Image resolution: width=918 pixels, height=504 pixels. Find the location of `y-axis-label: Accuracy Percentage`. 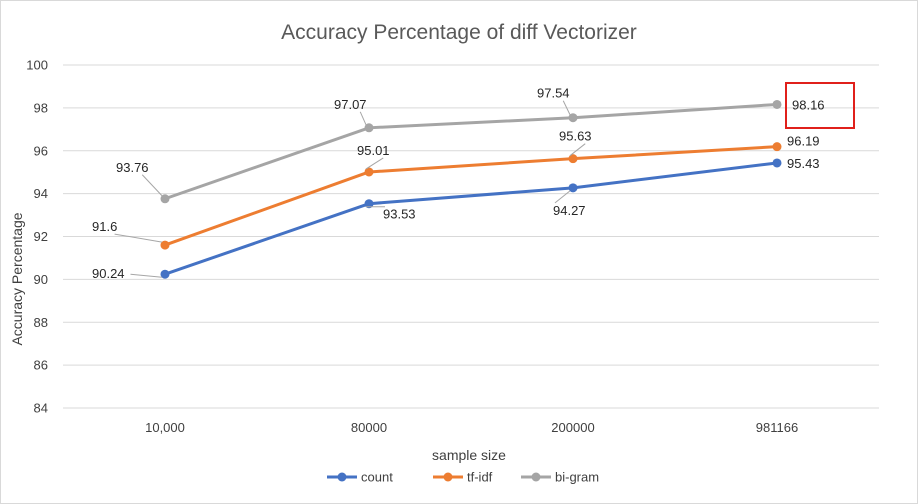

y-axis-label: Accuracy Percentage is located at coordinates (17, 278).